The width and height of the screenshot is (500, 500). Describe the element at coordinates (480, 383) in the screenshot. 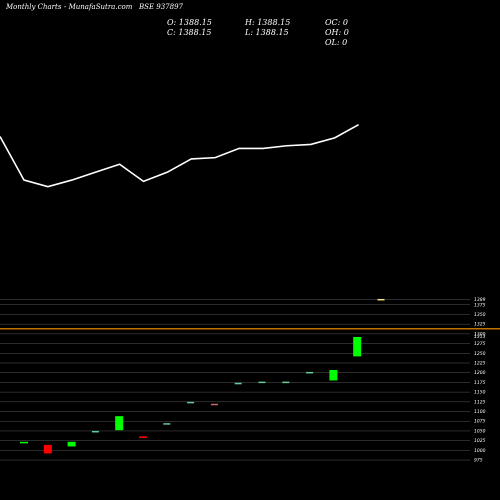

I see `price-tick-label: 1175` at that location.